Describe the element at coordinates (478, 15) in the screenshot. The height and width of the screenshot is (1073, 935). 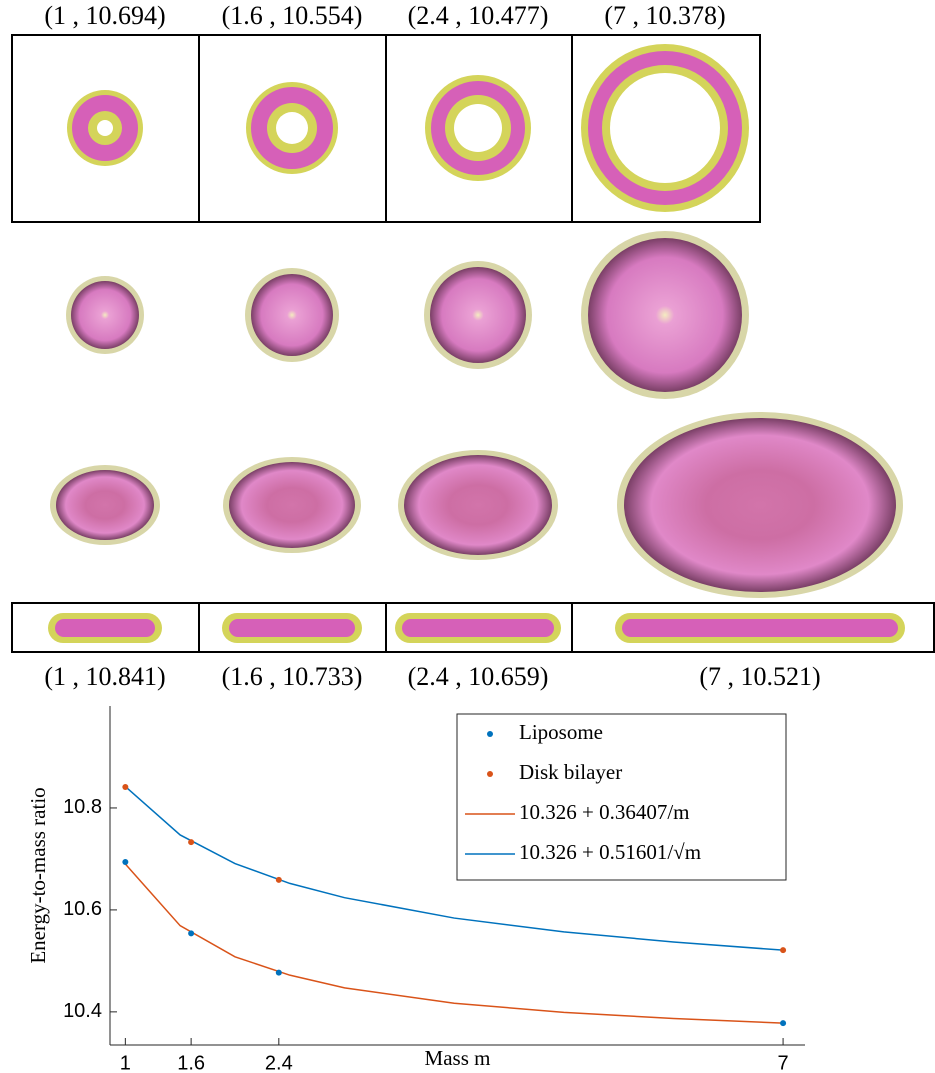
I see `panel-label: (2.4 , 10.477)` at that location.